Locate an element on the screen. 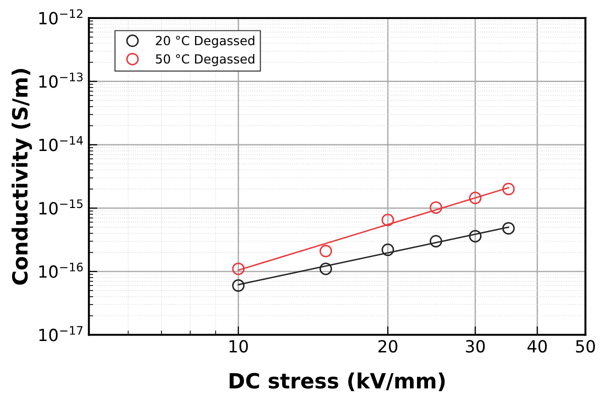 The image size is (613, 401). x-tick-label: 10 is located at coordinates (239, 346).